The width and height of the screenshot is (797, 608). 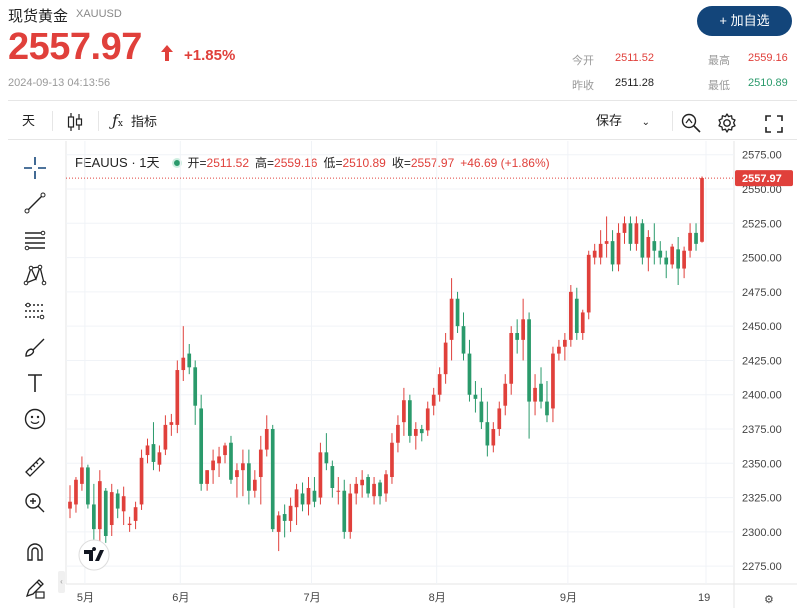 What do you see at coordinates (38, 16) in the screenshot?
I see `instrument-title: 现货黄金` at bounding box center [38, 16].